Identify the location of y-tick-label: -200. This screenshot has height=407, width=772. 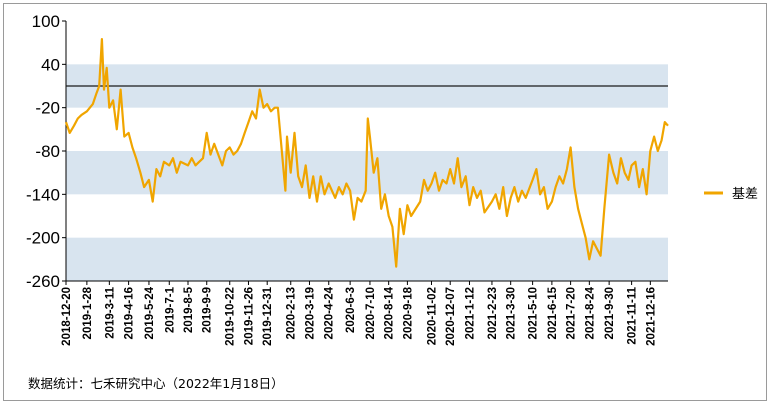
(43, 238).